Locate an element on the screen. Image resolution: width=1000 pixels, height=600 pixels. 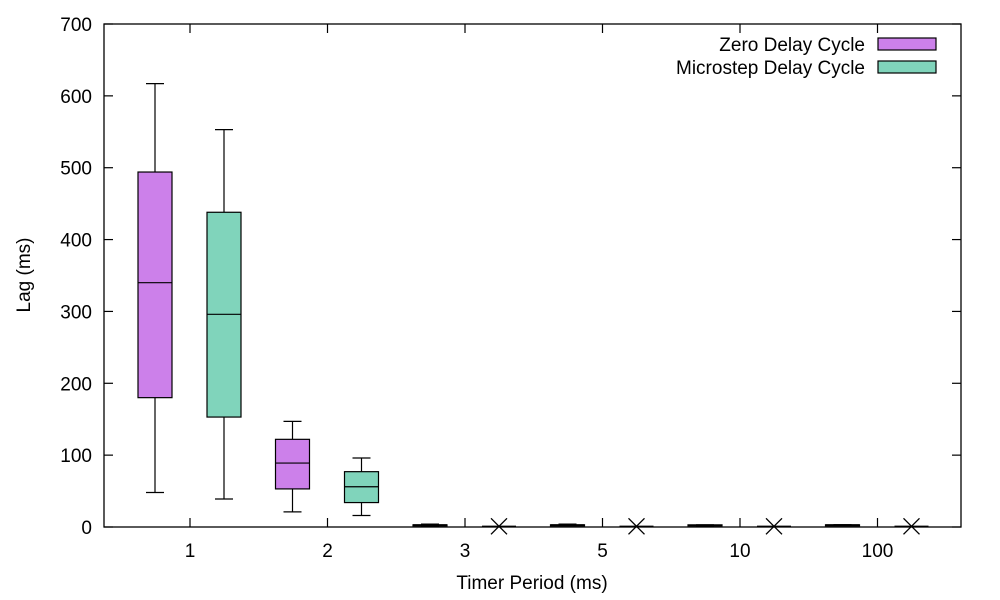
y-tick-label: 500 is located at coordinates (76, 169).